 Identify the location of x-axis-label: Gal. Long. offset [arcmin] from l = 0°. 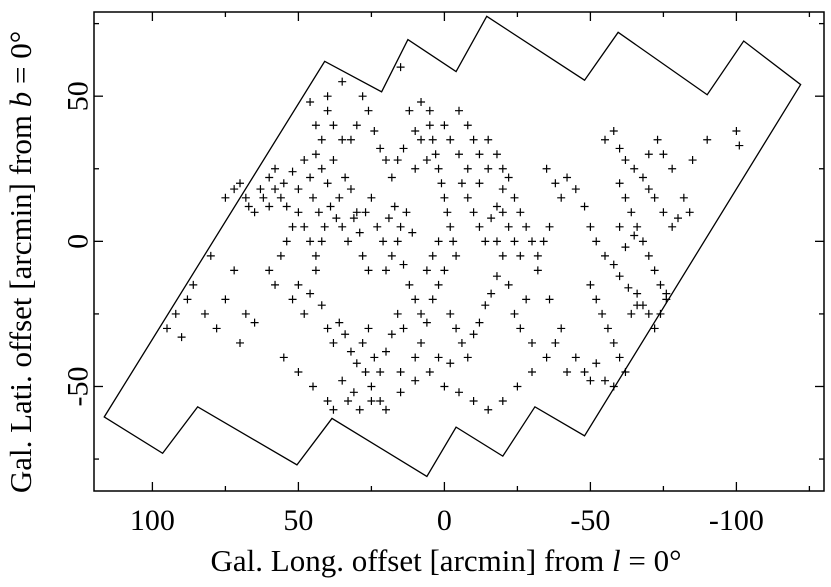
(446, 560).